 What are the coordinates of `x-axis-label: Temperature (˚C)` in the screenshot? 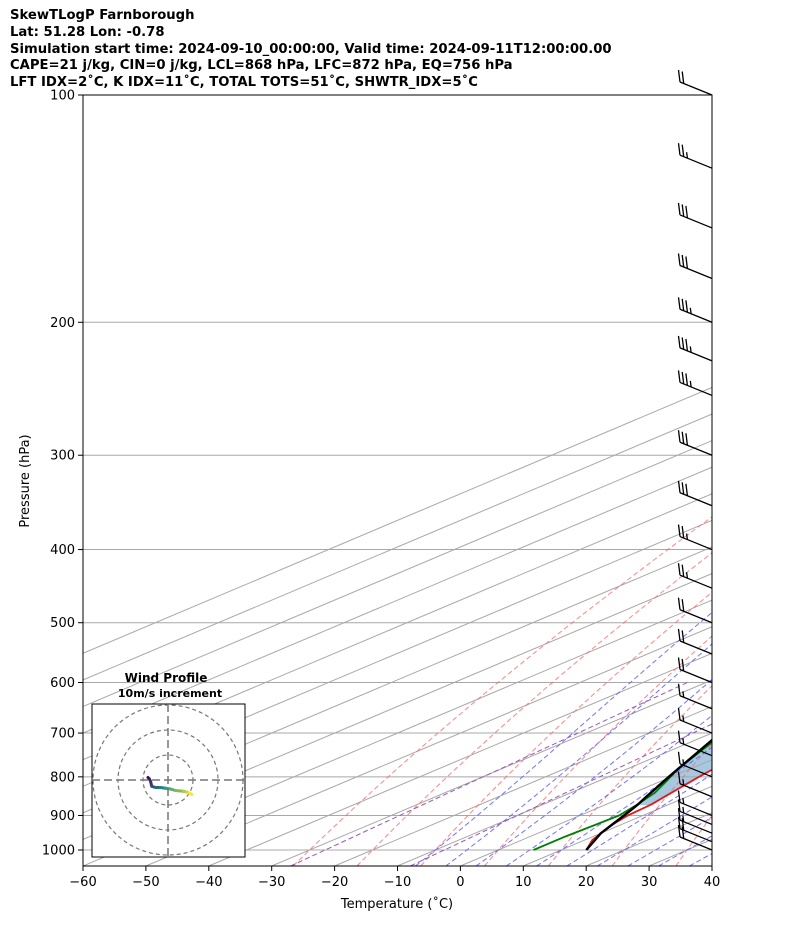 It's located at (396, 904).